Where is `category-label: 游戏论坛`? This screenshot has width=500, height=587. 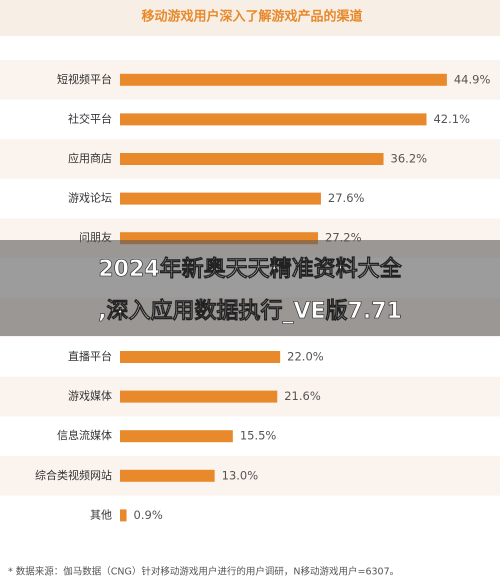
category-label: 游戏论坛 is located at coordinates (90, 198).